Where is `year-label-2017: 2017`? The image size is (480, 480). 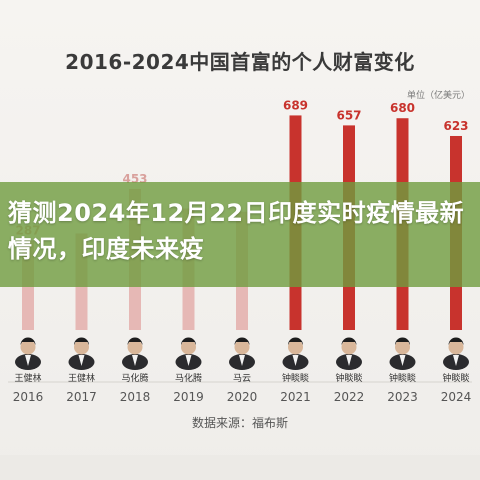 year-label-2017: 2017 is located at coordinates (81, 397).